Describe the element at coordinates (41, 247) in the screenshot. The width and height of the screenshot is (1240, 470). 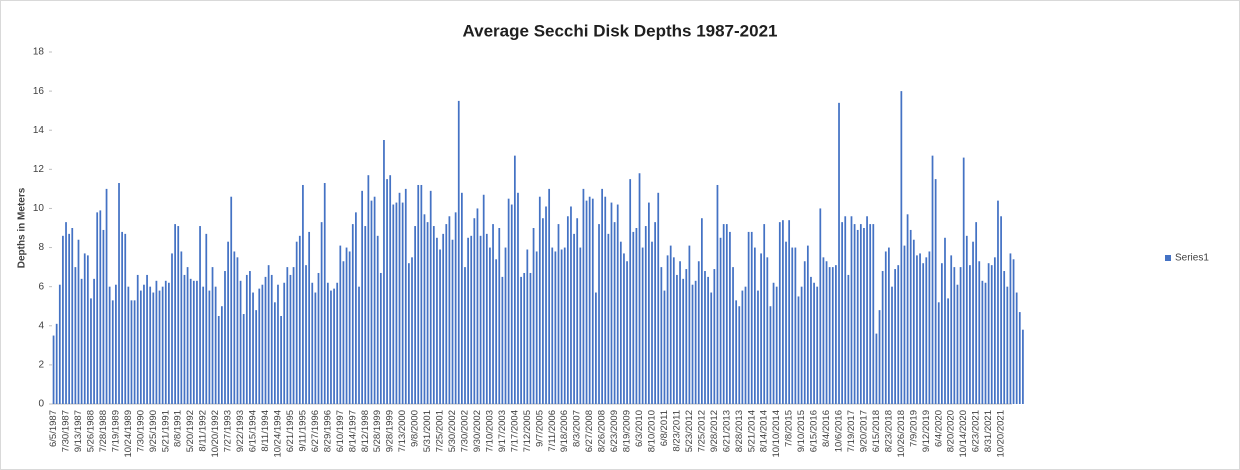
I see `y-tick-label: 8` at that location.